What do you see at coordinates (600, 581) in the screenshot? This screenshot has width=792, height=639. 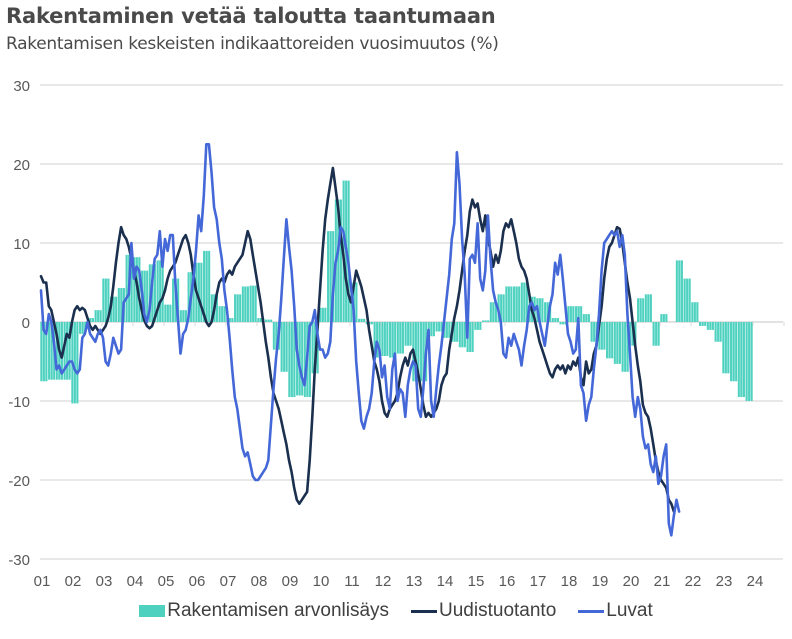 I see `x-tick-label: 19` at bounding box center [600, 581].